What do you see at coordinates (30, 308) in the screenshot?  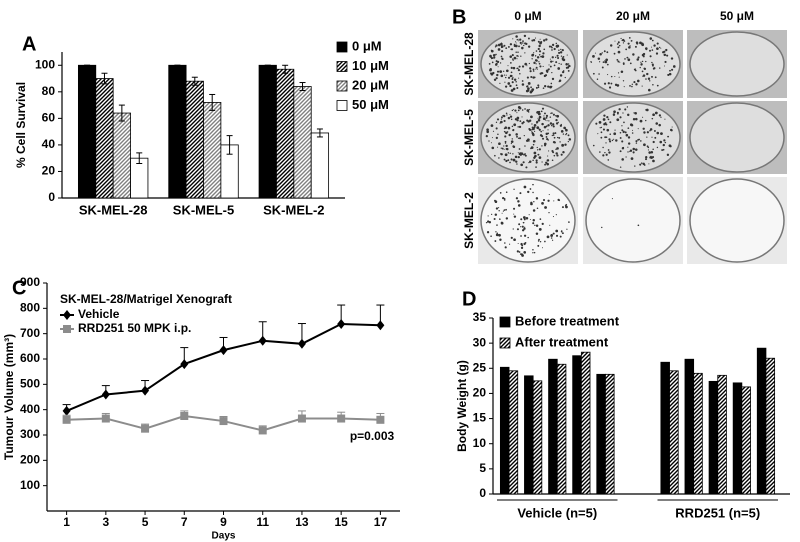 I see `y-tick-label: 800` at bounding box center [30, 308].